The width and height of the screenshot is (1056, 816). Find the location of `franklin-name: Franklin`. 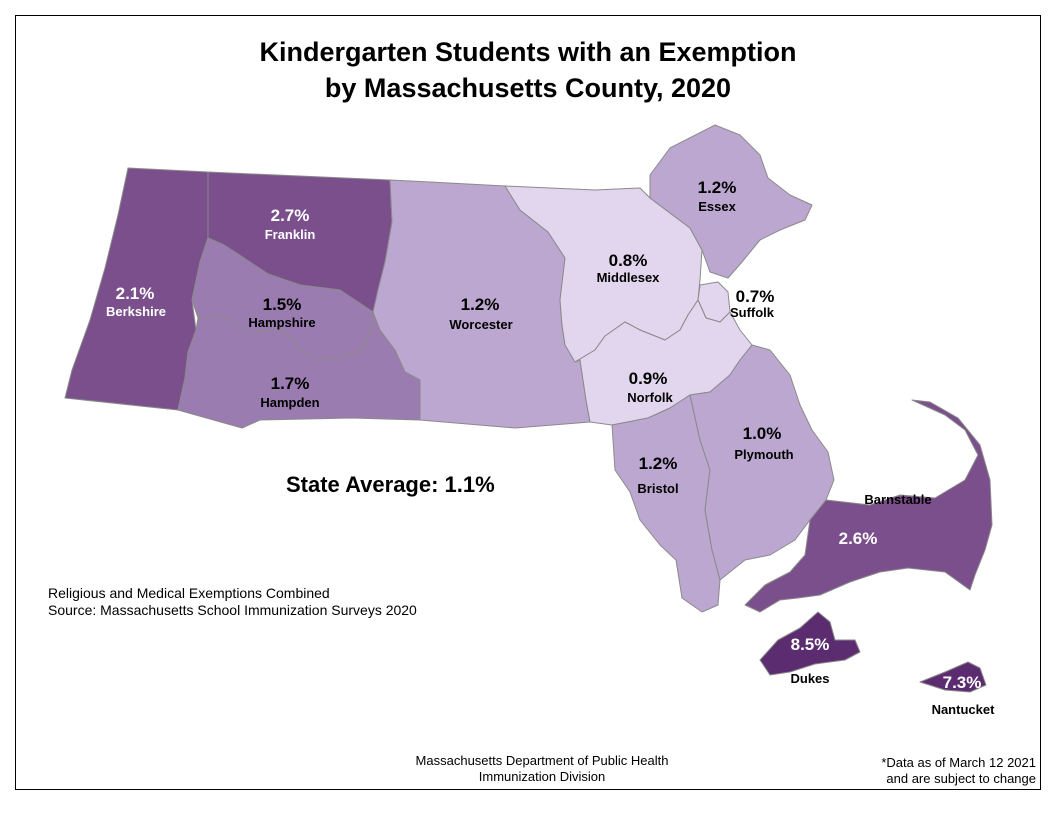

franklin-name: Franklin is located at coordinates (290, 234).